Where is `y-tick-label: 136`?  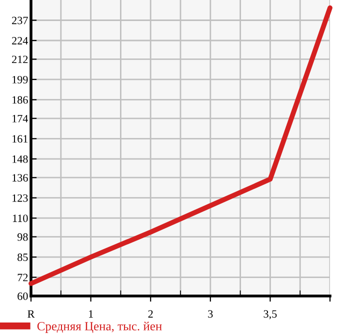
y-tick-label: 136 is located at coordinates (20, 178).